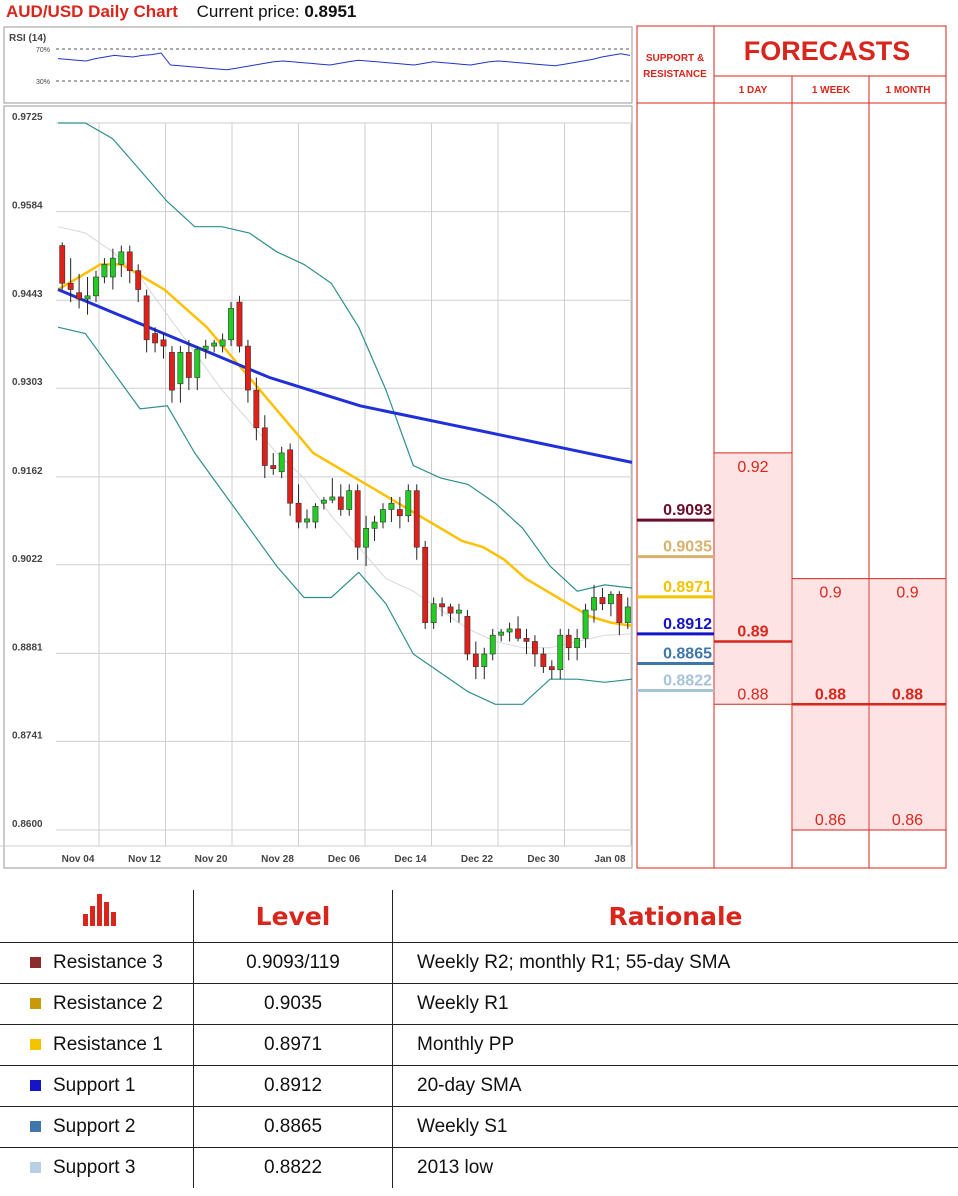 This screenshot has width=958, height=1196. Describe the element at coordinates (293, 1045) in the screenshot. I see `level-value: 0.8971` at that location.